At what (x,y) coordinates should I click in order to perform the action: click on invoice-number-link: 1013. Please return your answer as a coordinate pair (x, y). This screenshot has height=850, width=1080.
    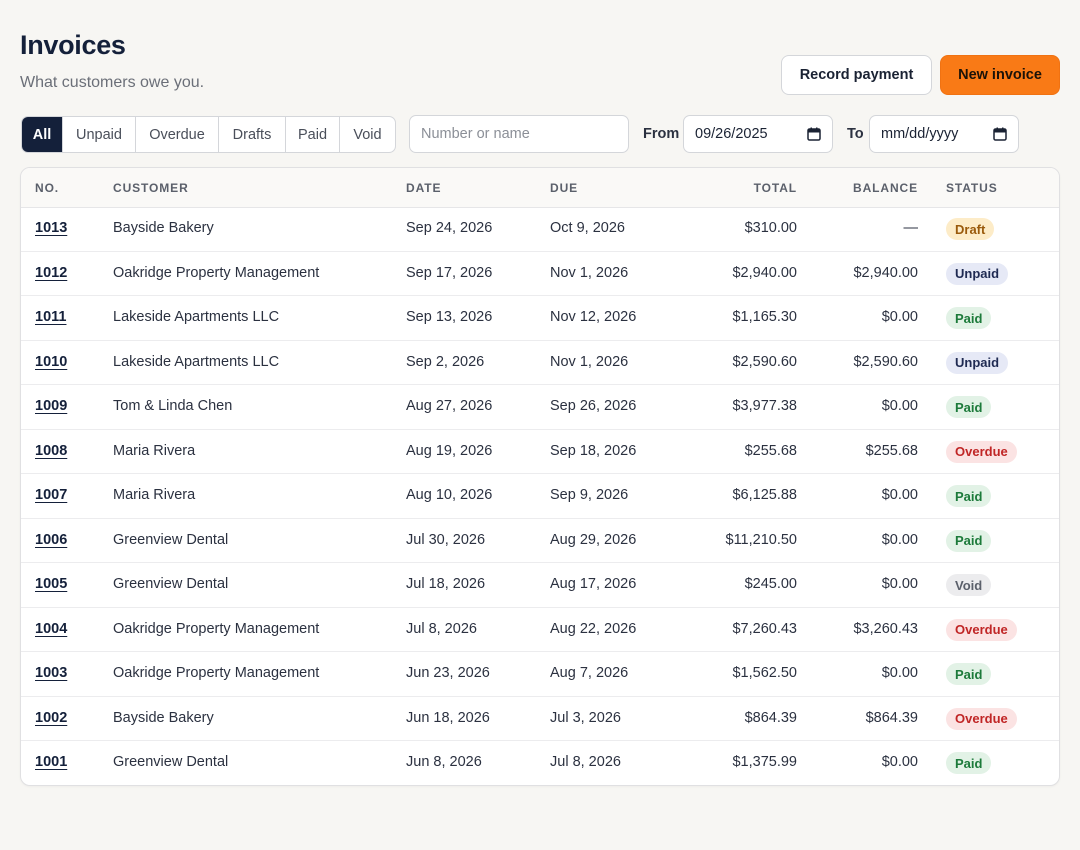
    Looking at the image, I should click on (51, 228).